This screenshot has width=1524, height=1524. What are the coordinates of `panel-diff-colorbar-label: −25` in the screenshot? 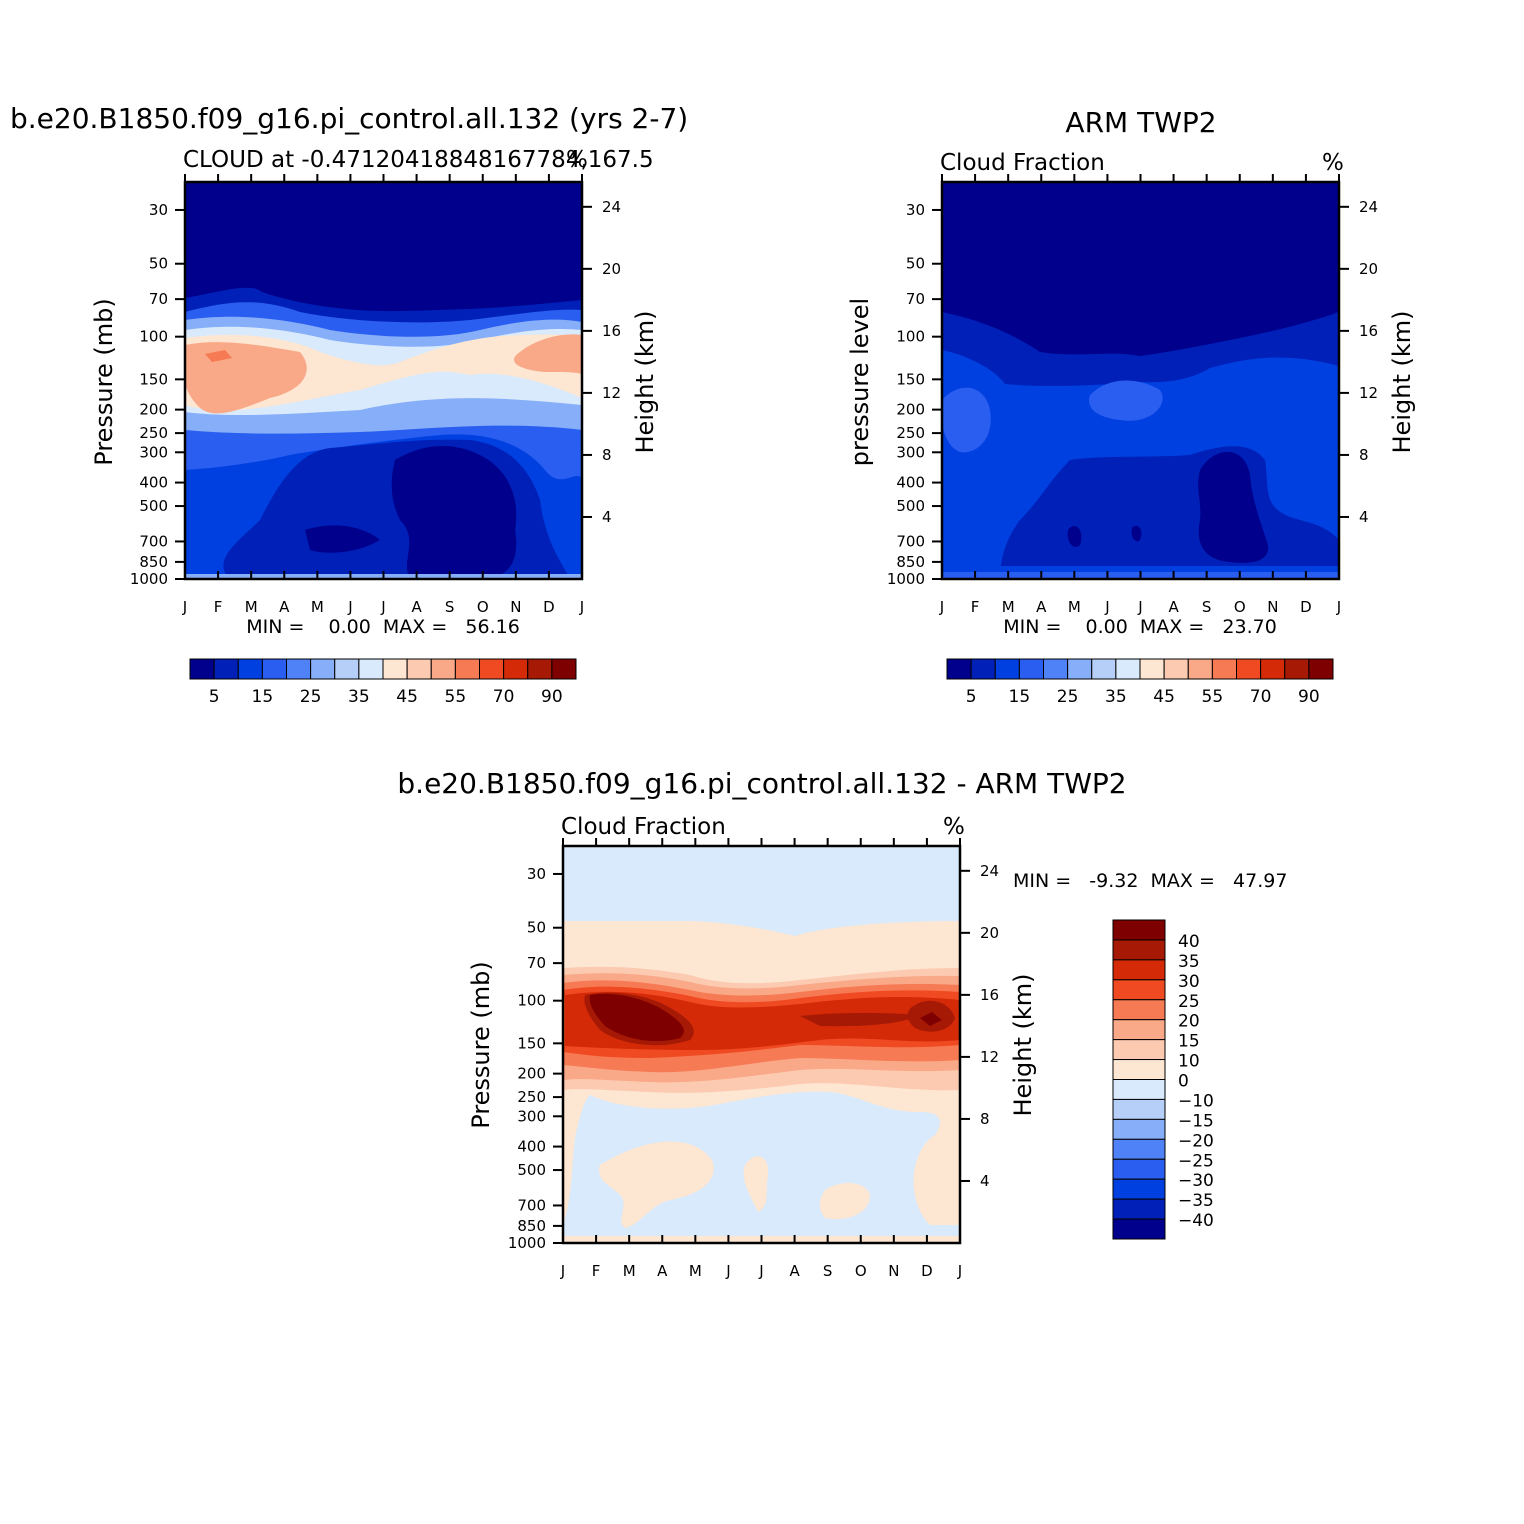 It's located at (1196, 1161).